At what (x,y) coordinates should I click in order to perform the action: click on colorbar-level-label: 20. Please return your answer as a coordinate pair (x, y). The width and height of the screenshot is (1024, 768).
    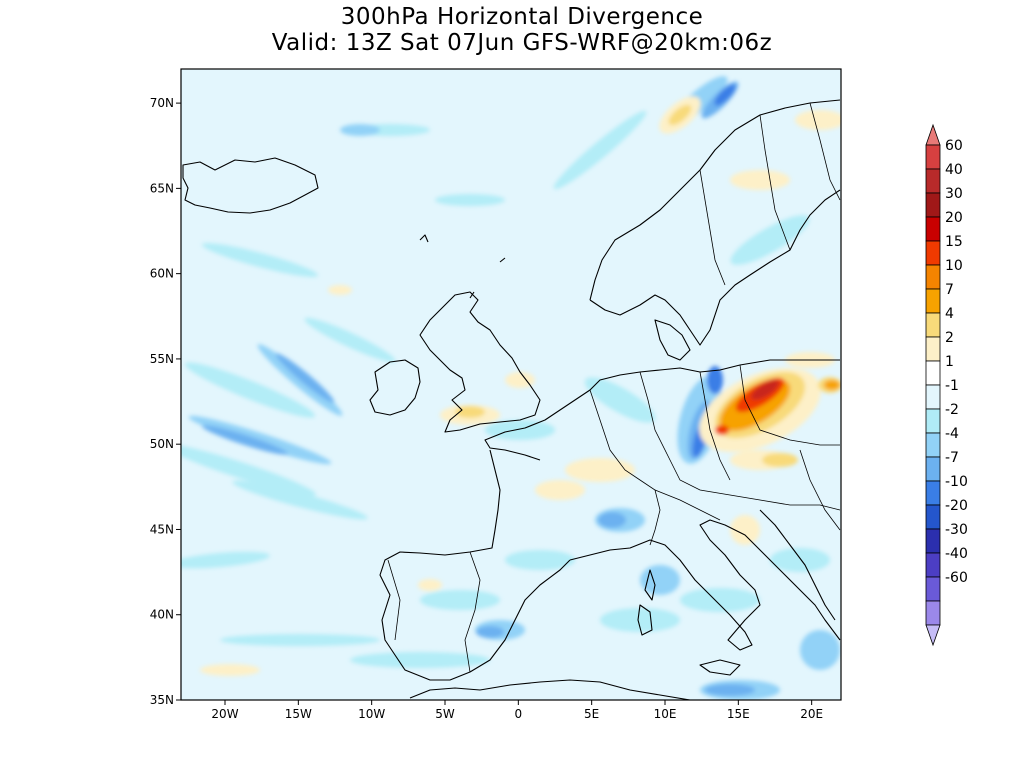
    Looking at the image, I should click on (954, 218).